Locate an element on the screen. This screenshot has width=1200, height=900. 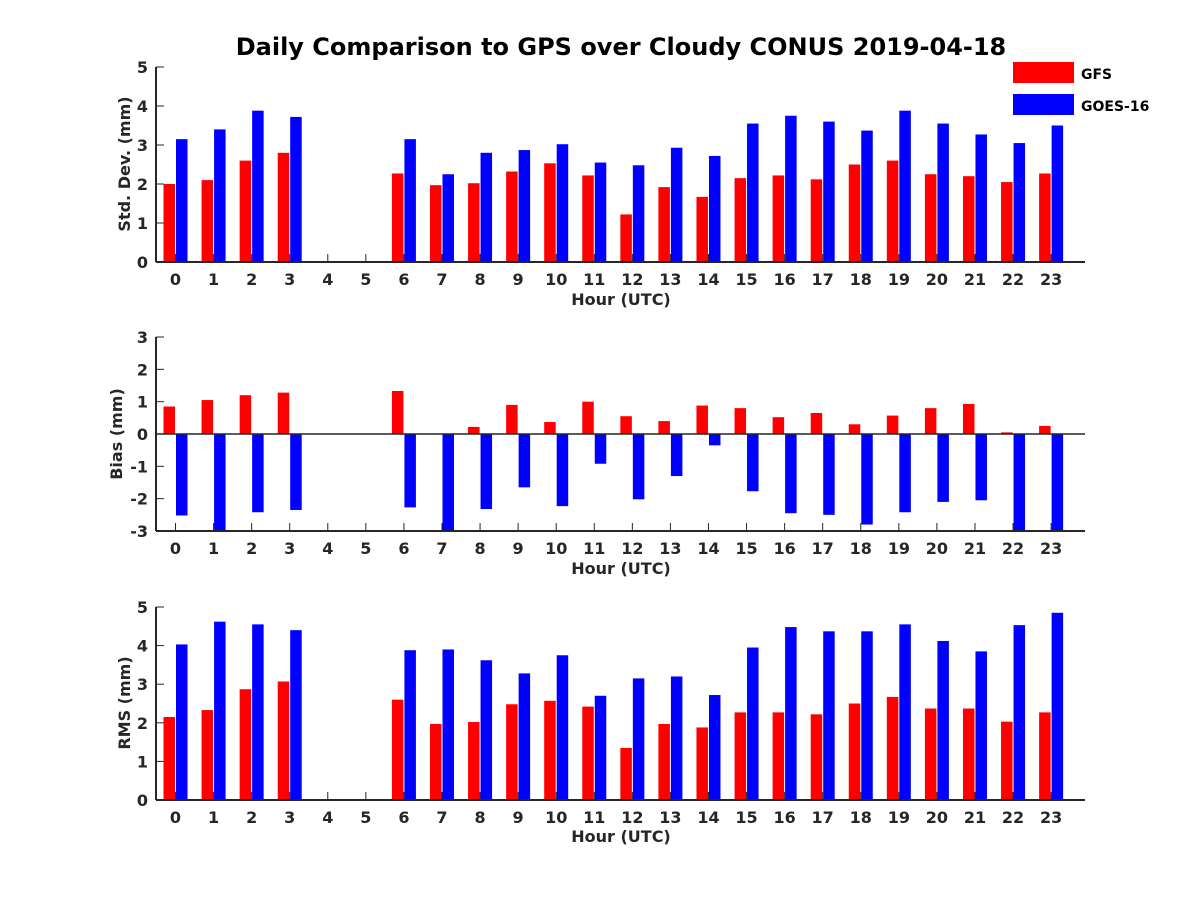
rms-xtick-label: 18 is located at coordinates (861, 817).